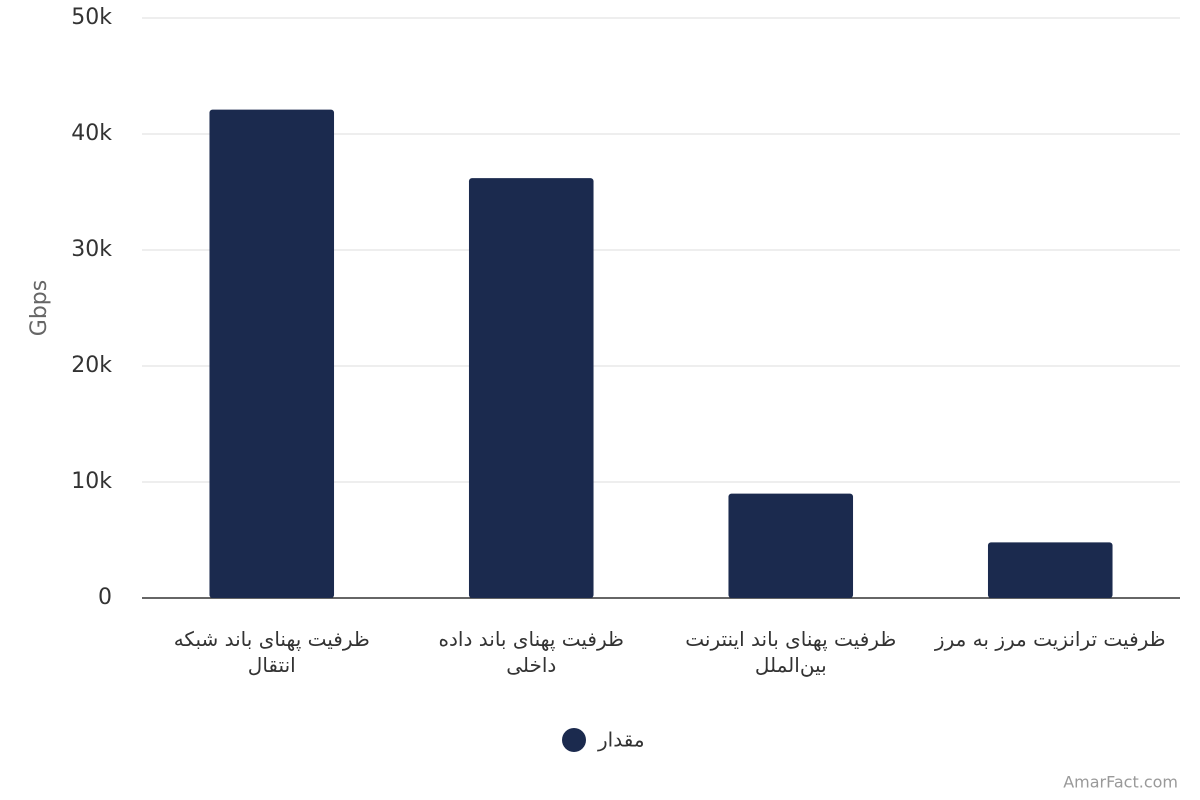  I want to click on x-tick-label: ظرفیت پهنای باند شبکه انتقال, so click(271, 652).